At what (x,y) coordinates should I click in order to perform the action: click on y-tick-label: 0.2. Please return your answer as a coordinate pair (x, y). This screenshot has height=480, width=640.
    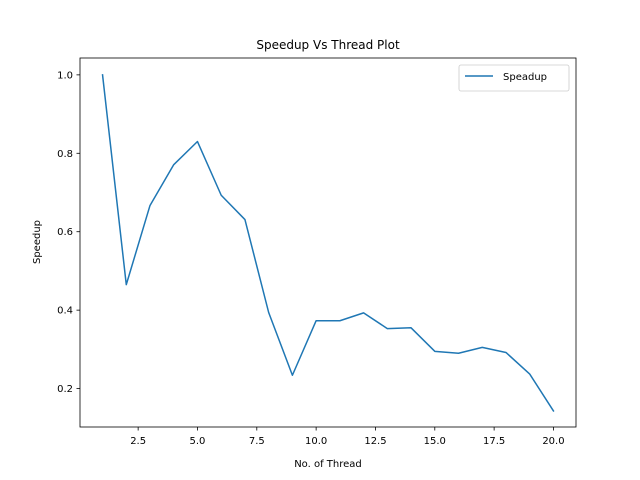
    Looking at the image, I should click on (65, 389).